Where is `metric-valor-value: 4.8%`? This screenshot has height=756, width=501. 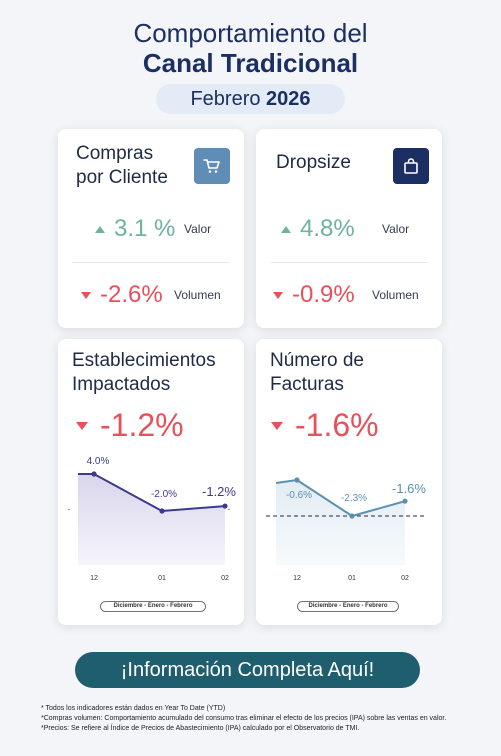 metric-valor-value: 4.8% is located at coordinates (327, 228).